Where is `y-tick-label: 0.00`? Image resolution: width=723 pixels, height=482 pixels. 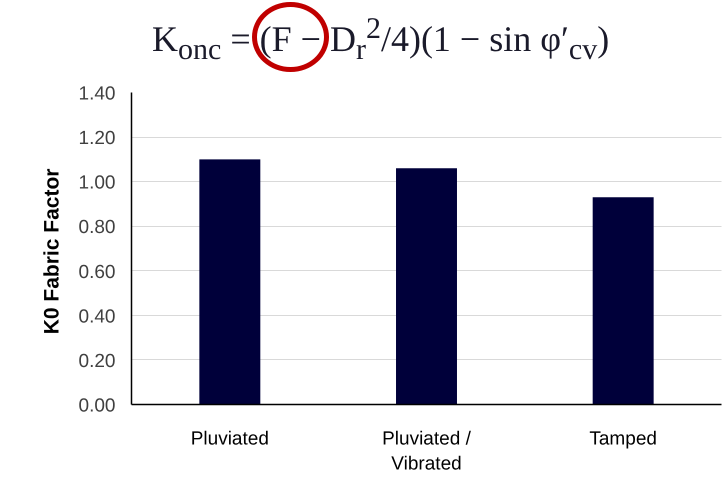 y-tick-label: 0.00 is located at coordinates (97, 406).